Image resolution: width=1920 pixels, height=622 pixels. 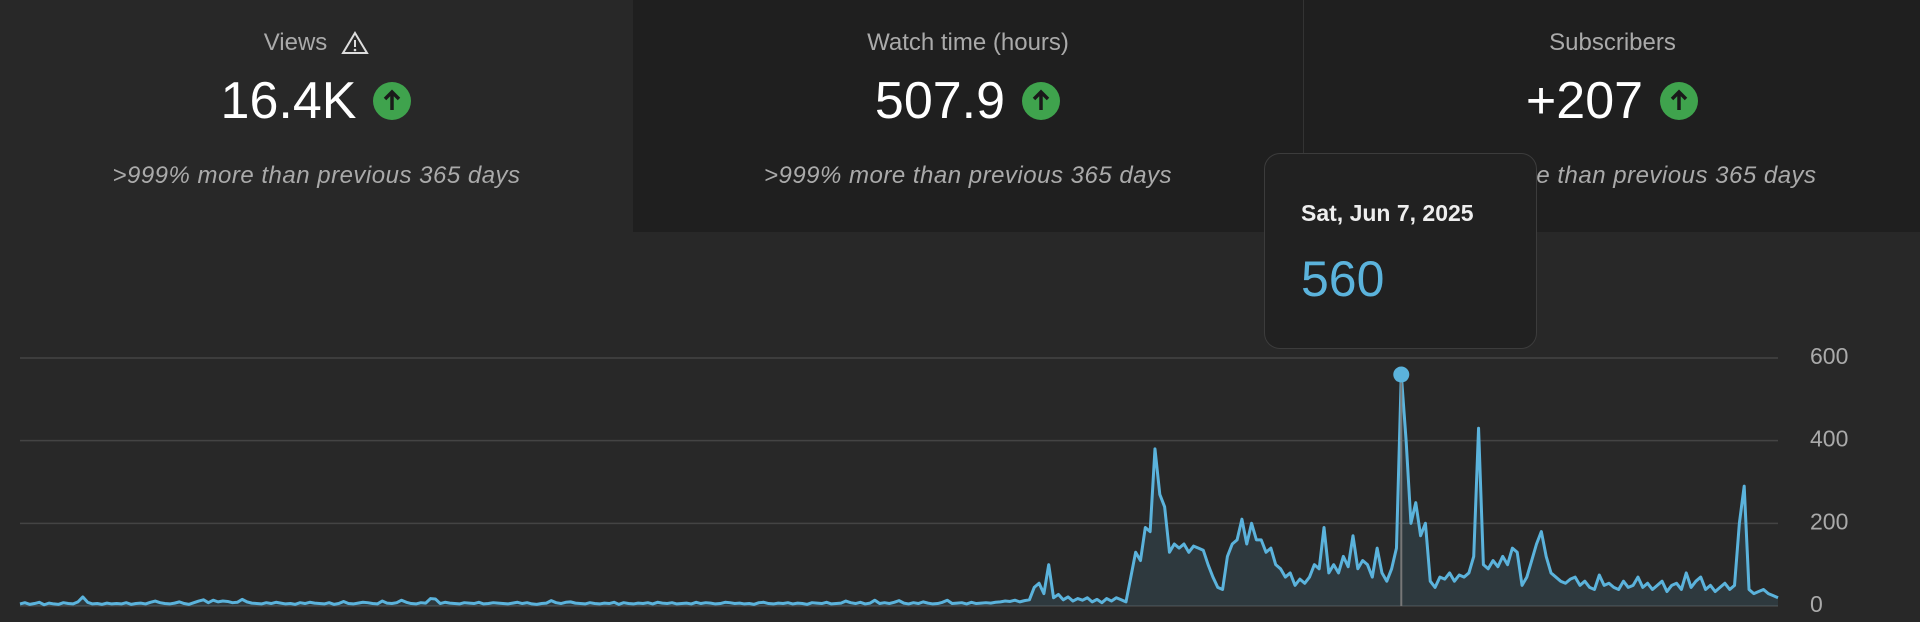 I want to click on metric-label: Subscribers, so click(x=1612, y=42).